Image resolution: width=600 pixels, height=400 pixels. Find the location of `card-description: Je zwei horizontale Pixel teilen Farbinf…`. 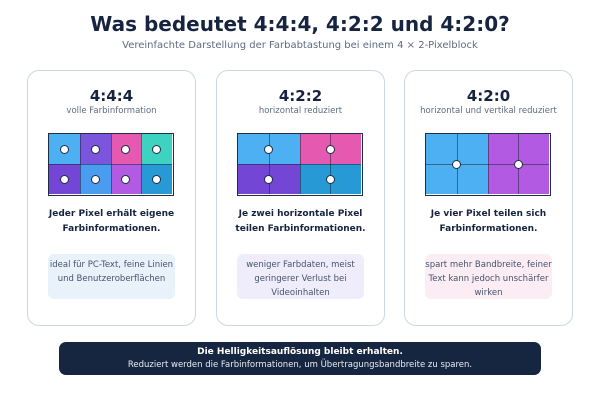

card-description: Je zwei horizontale Pixel teilen Farbinf… is located at coordinates (300, 221).